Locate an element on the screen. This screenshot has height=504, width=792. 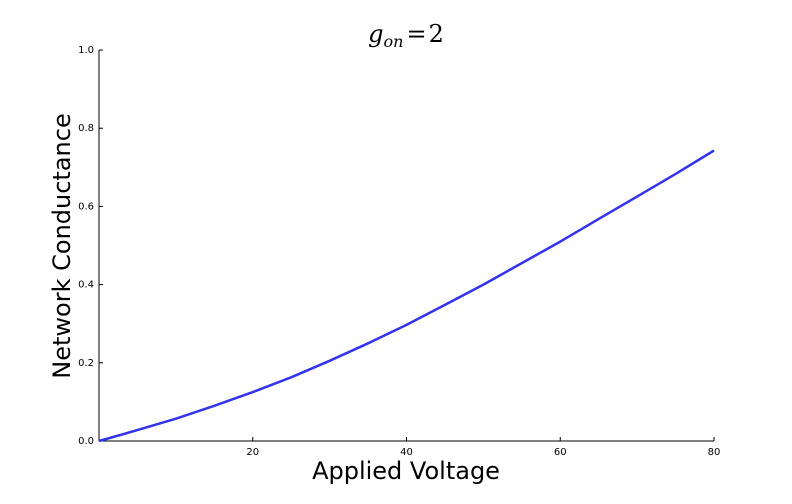
y-tick-label: 0.4 is located at coordinates (86, 285).